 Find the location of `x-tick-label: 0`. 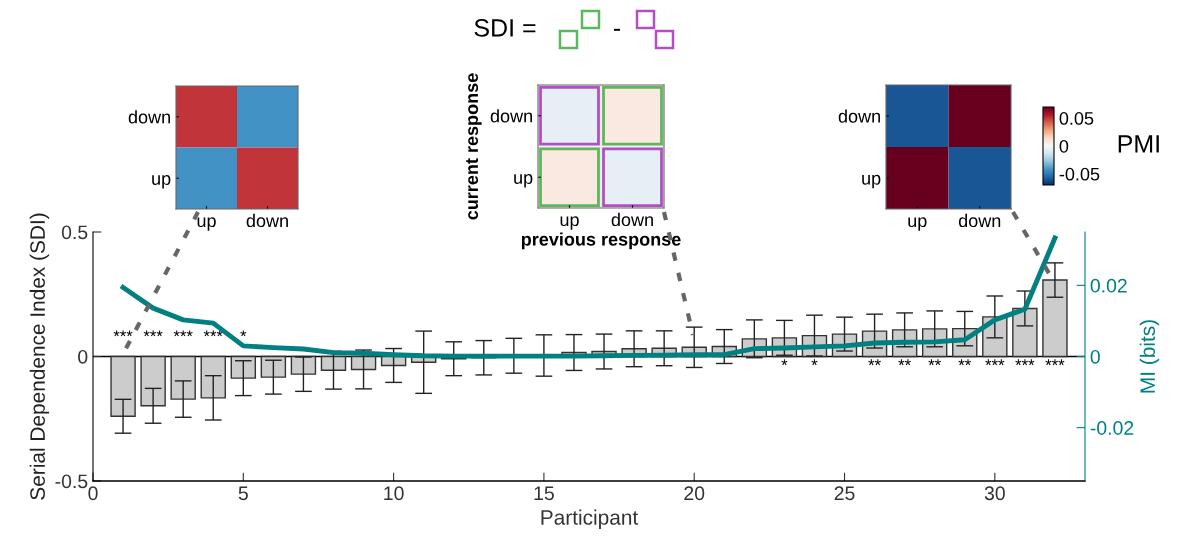

x-tick-label: 0 is located at coordinates (93, 493).